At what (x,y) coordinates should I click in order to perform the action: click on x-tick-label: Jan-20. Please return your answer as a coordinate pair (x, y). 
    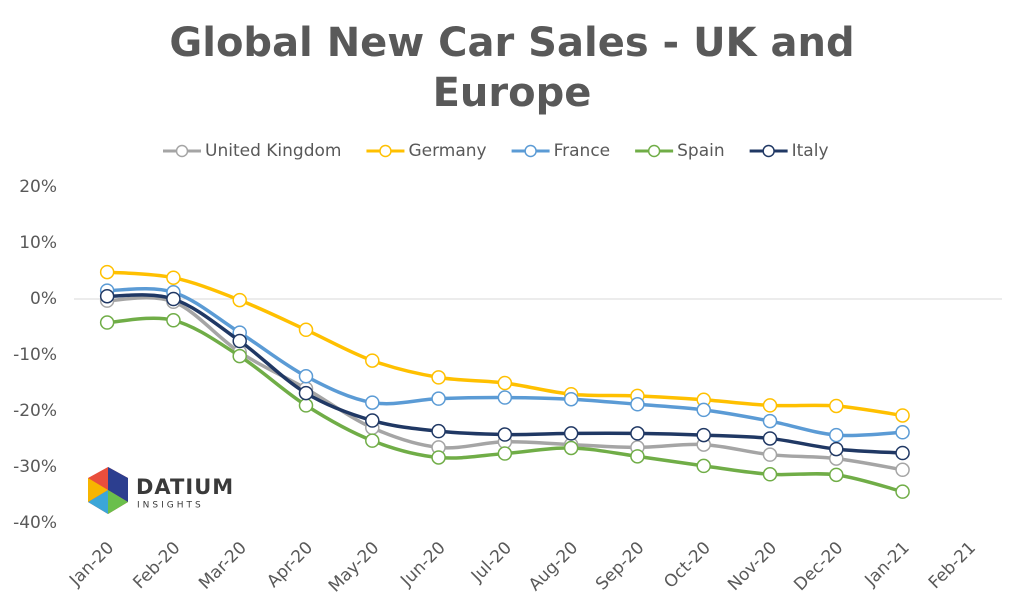
    Looking at the image, I should click on (91, 564).